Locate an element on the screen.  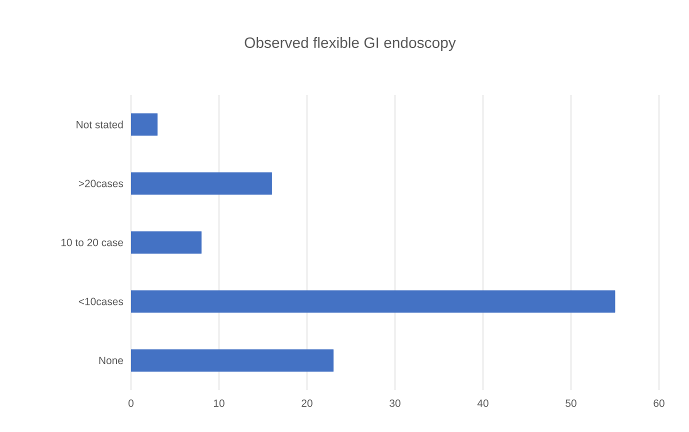
y-tick-label: 10 to 20 case is located at coordinates (92, 242).